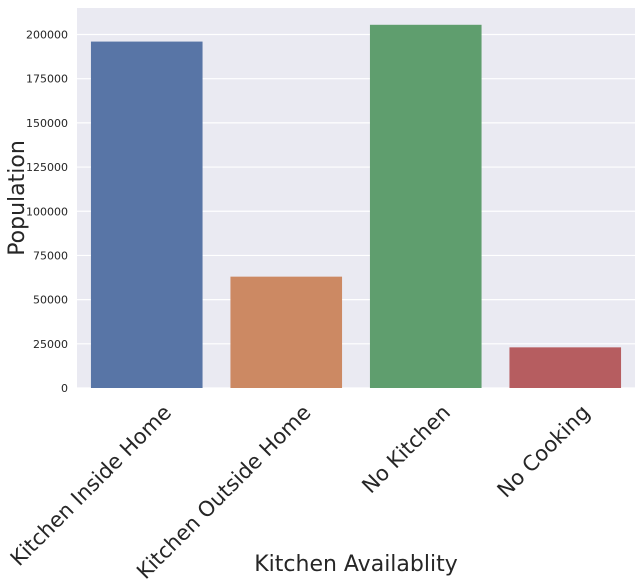 This screenshot has height=586, width=641. What do you see at coordinates (425, 206) in the screenshot?
I see `bar-no-kitchen` at bounding box center [425, 206].